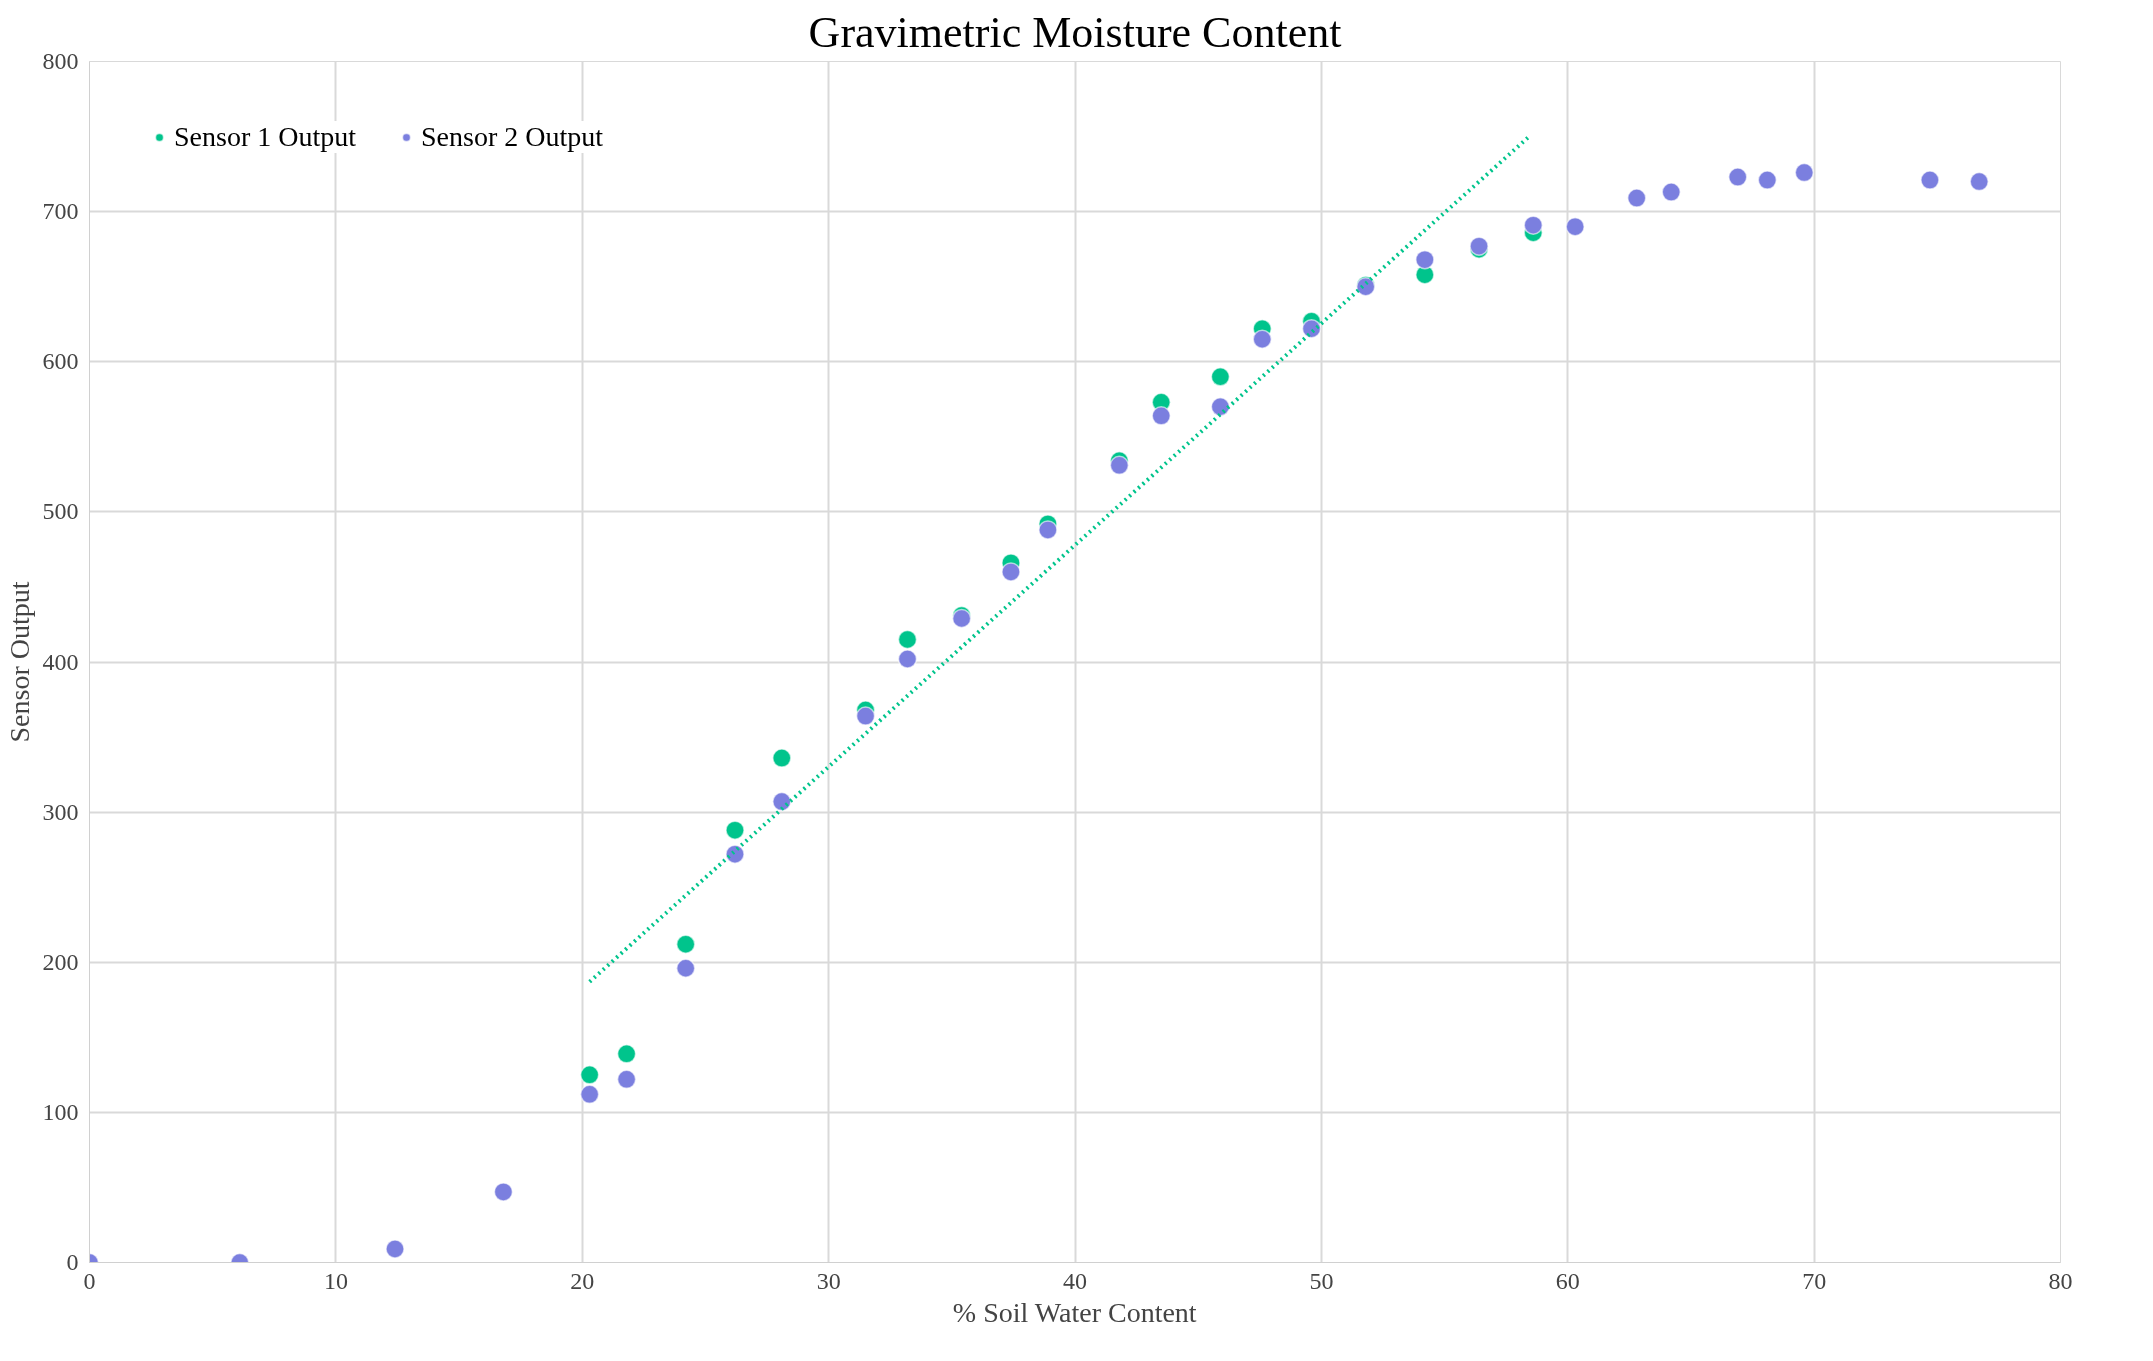 The height and width of the screenshot is (1361, 2153). Describe the element at coordinates (1567, 1280) in the screenshot. I see `x-tick-label: 60` at that location.